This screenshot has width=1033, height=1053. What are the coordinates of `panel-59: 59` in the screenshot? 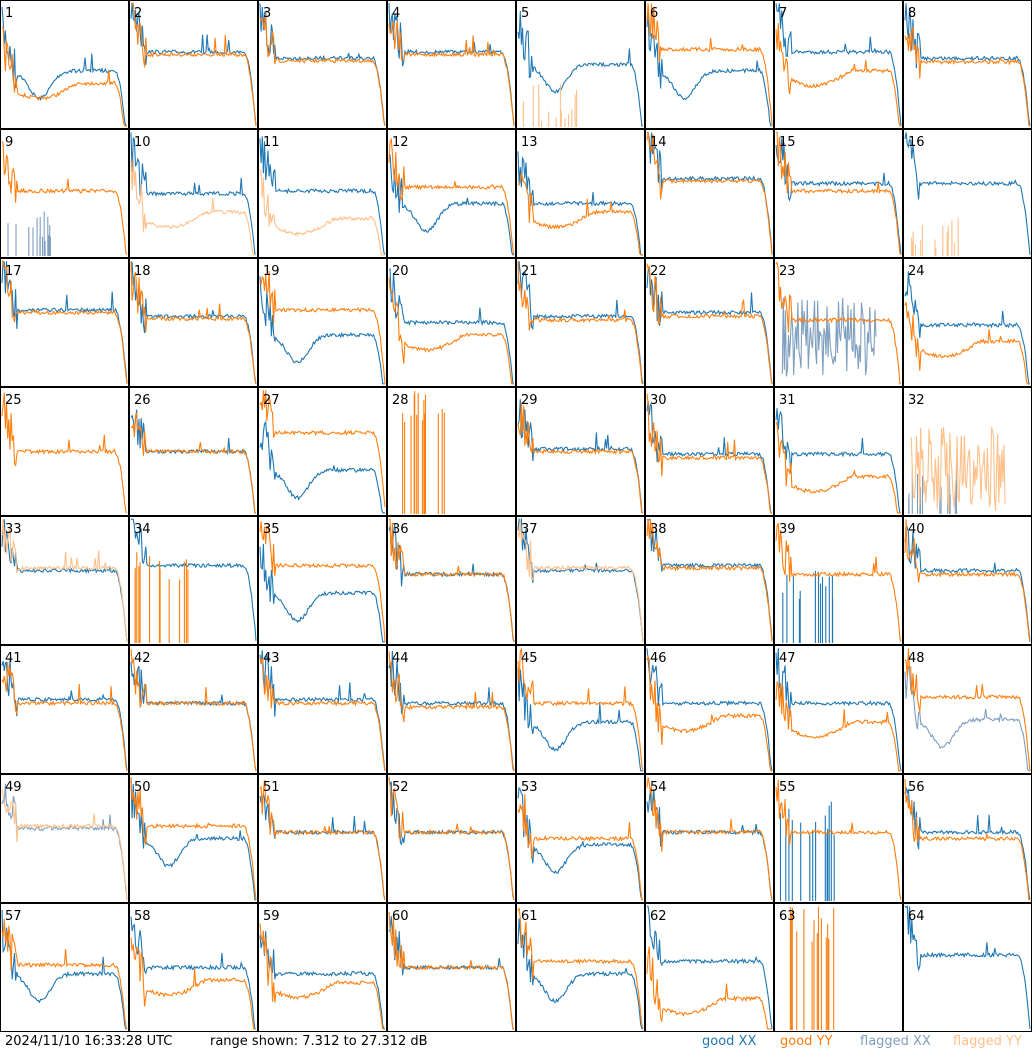 It's located at (322, 967).